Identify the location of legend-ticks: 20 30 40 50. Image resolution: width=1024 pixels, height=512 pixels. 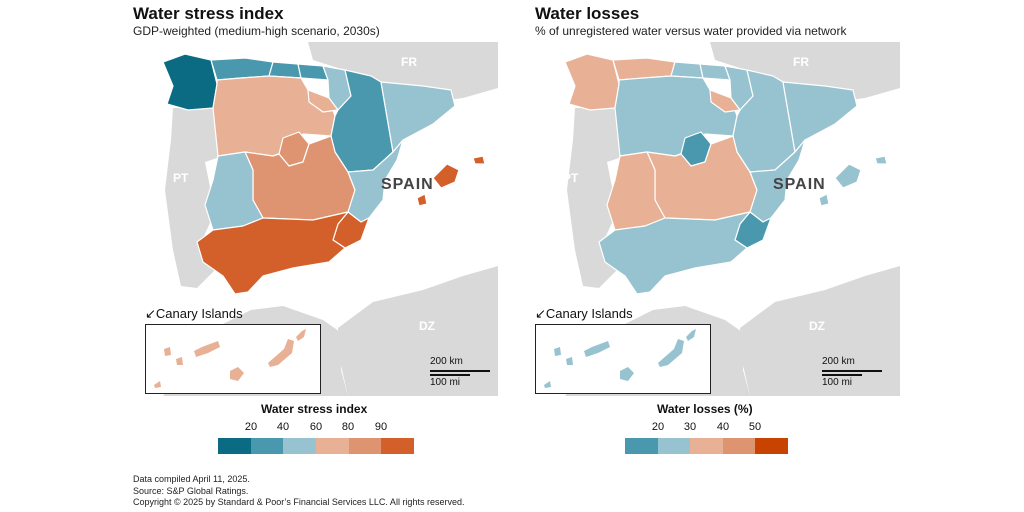
(706, 428).